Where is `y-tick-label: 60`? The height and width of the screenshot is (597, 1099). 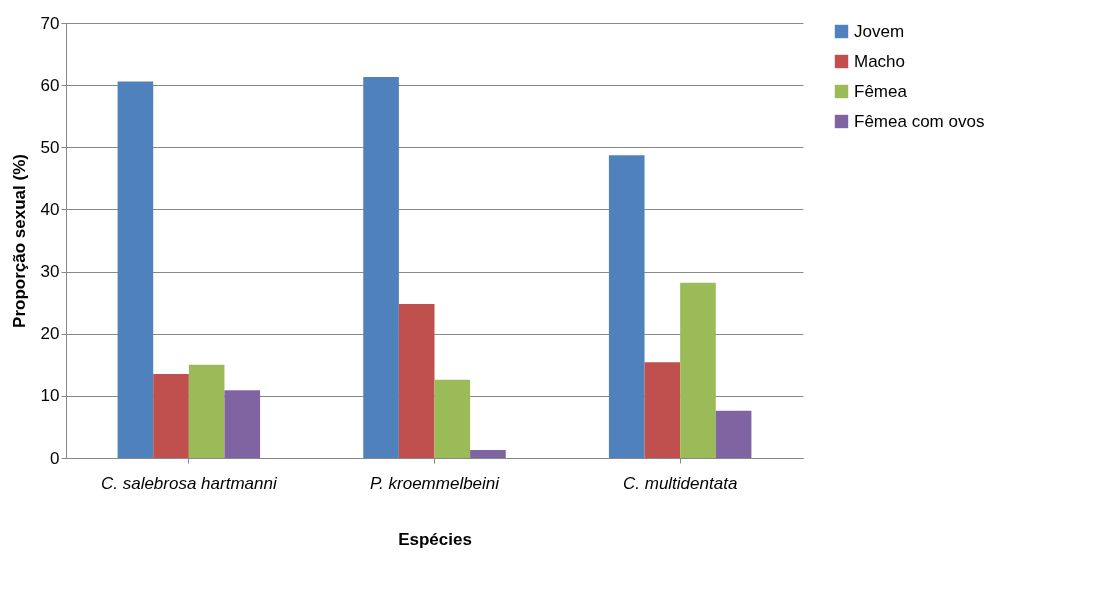 y-tick-label: 60 is located at coordinates (50, 85).